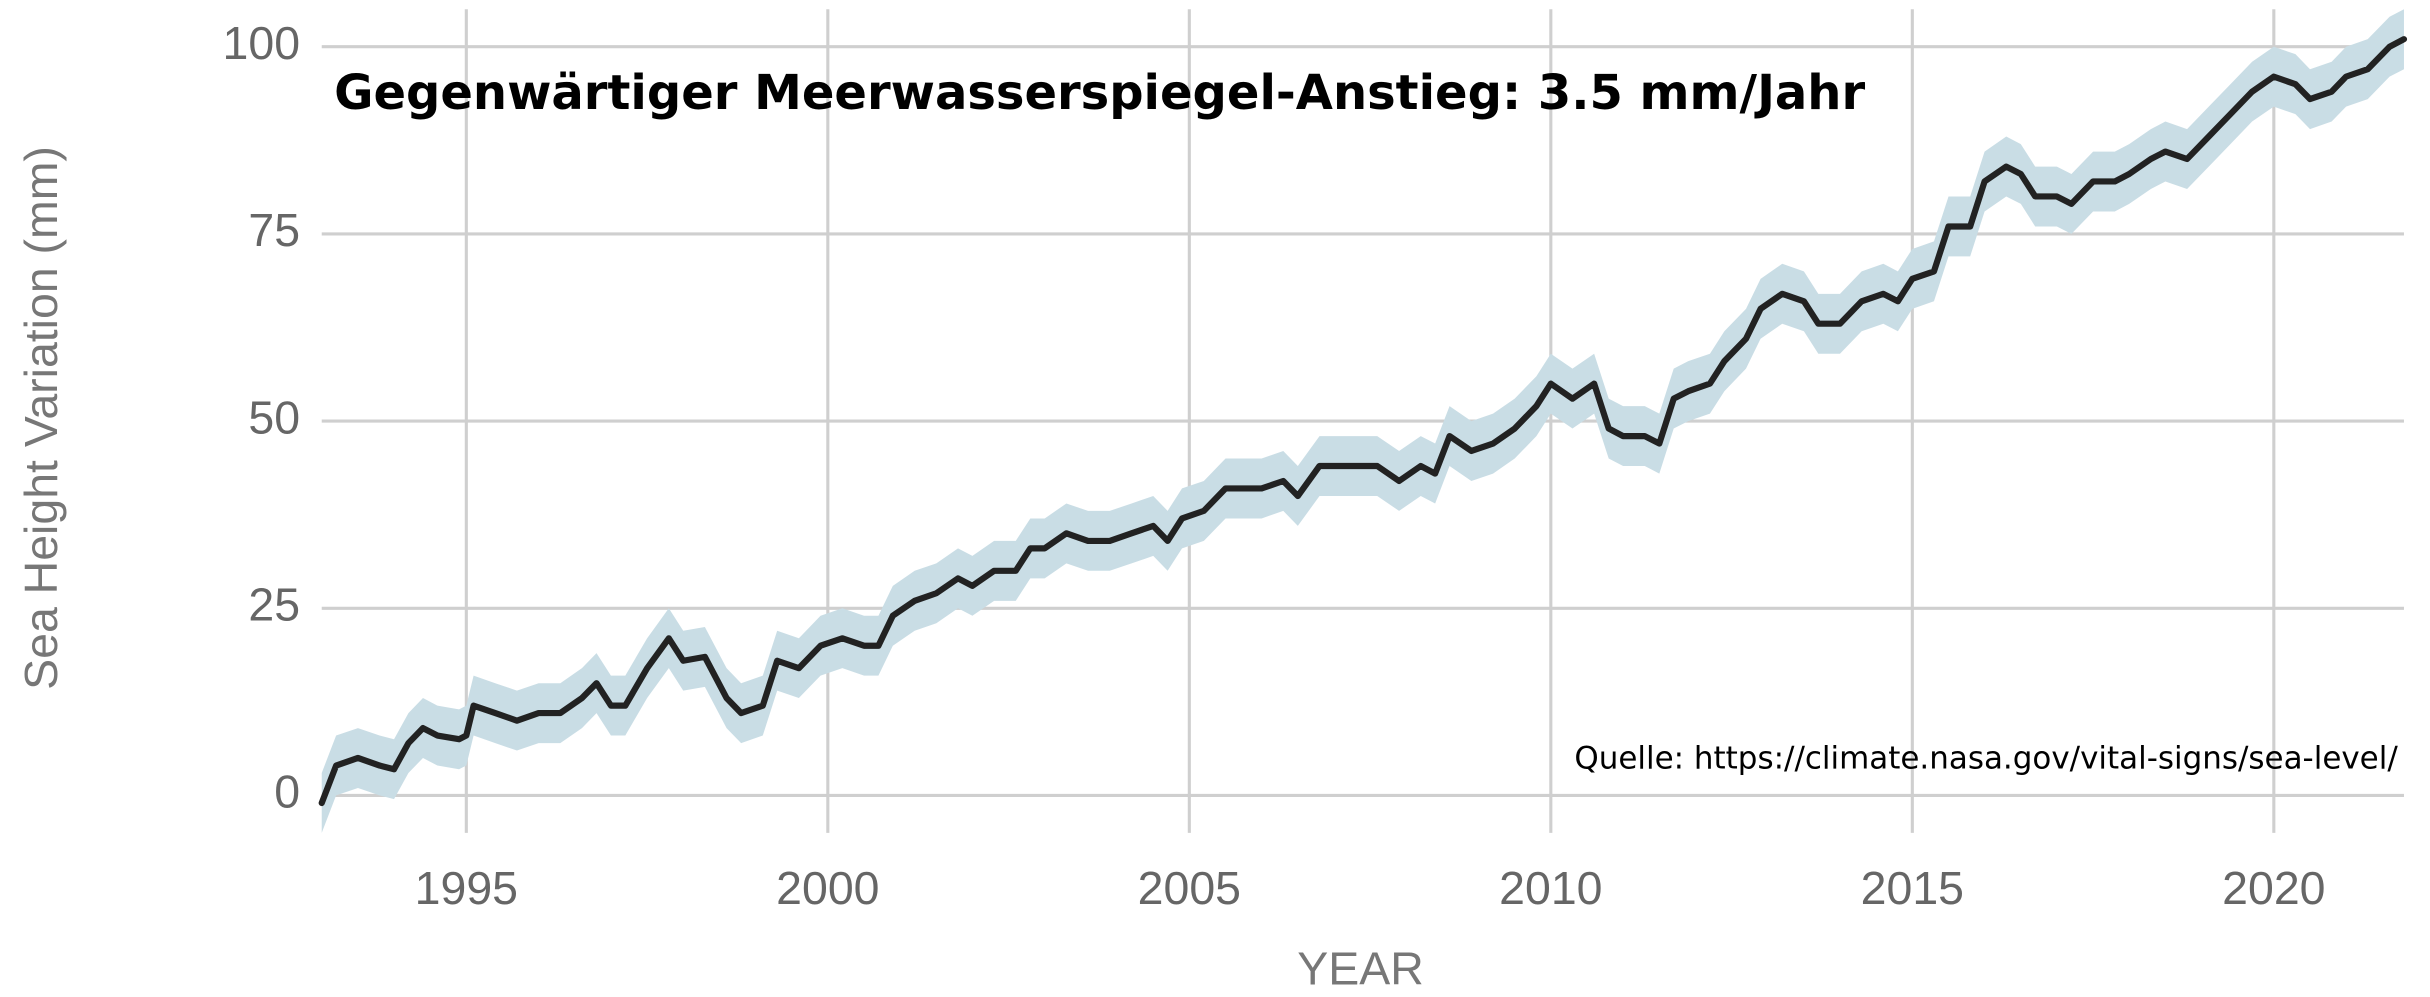  What do you see at coordinates (2273, 888) in the screenshot?
I see `x-tick-label: 2020` at bounding box center [2273, 888].